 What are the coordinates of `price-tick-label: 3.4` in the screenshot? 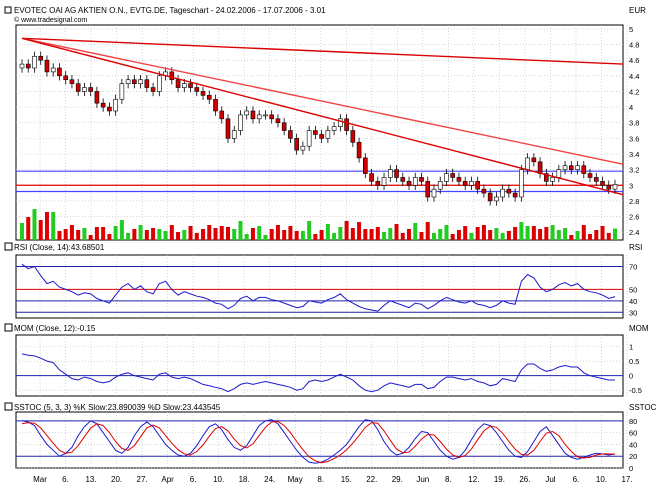 It's located at (634, 154).